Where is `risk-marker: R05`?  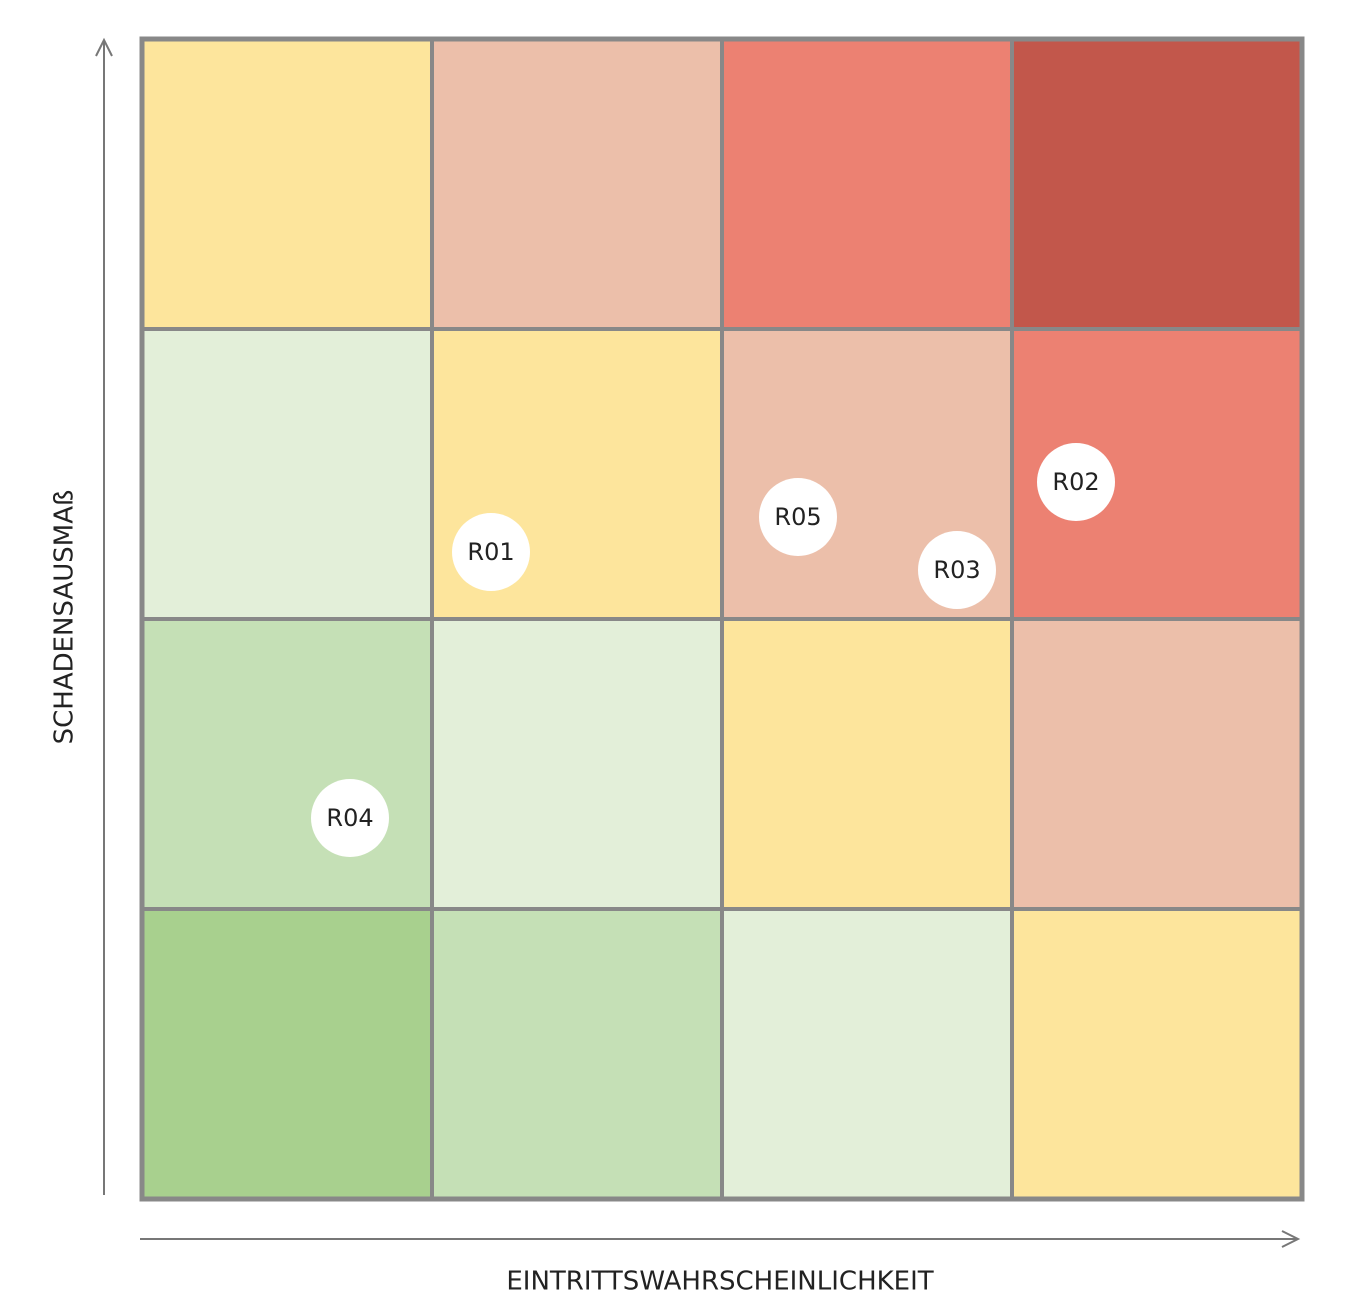 risk-marker: R05 is located at coordinates (798, 517).